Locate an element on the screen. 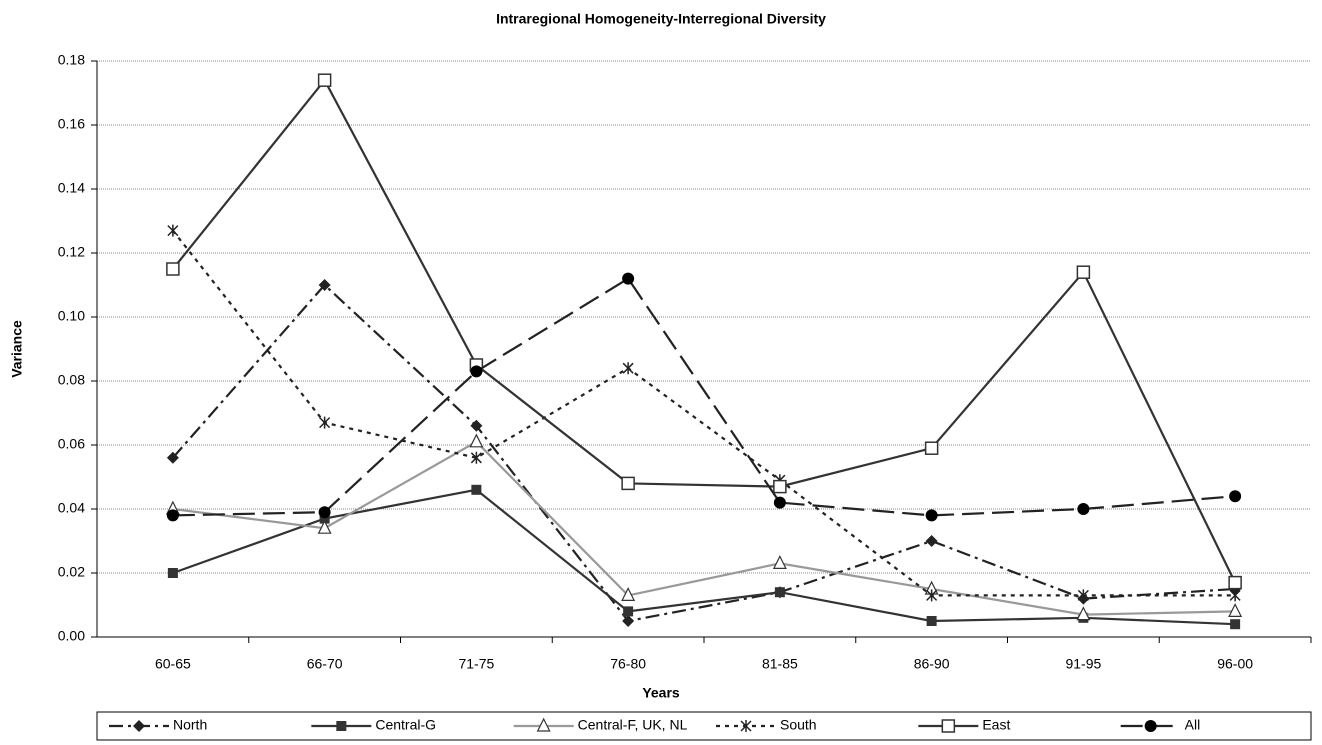 This screenshot has width=1322, height=745. y-tick-label: 0.00 is located at coordinates (71, 636).